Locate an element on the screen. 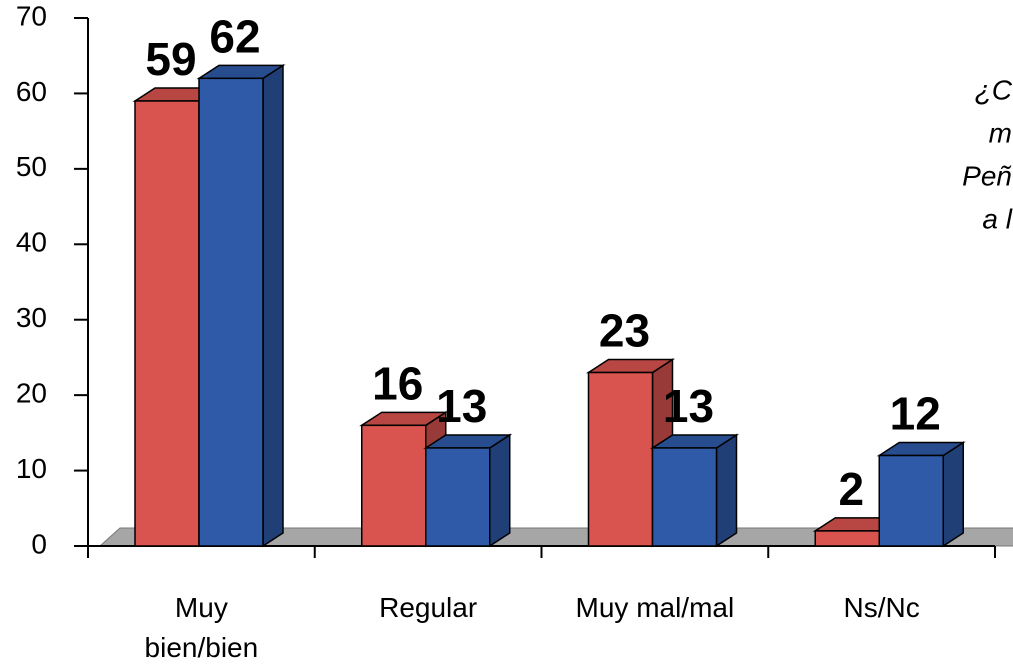  y-tick-label: 70 is located at coordinates (31, 15).